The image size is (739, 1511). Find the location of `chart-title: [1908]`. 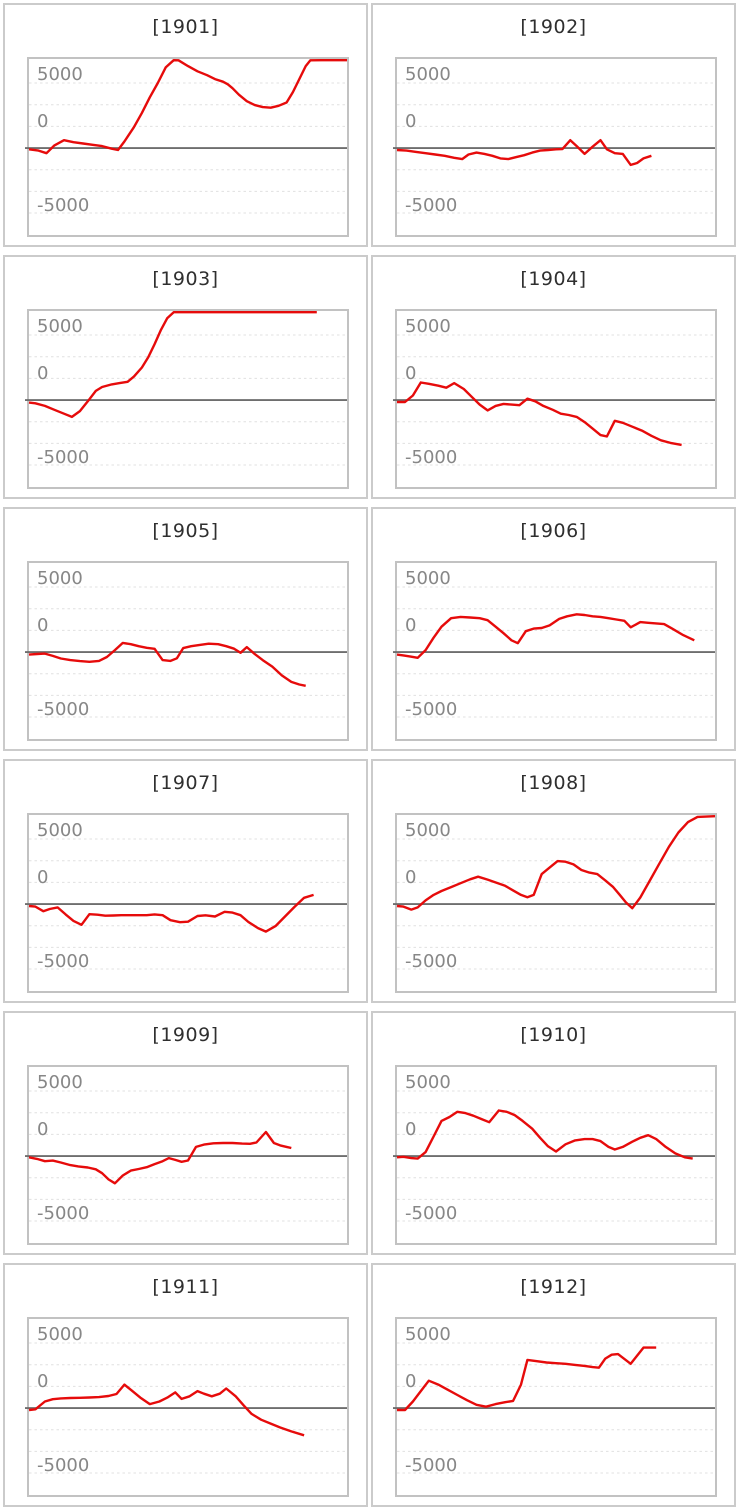

chart-title: [1908] is located at coordinates (553, 783).